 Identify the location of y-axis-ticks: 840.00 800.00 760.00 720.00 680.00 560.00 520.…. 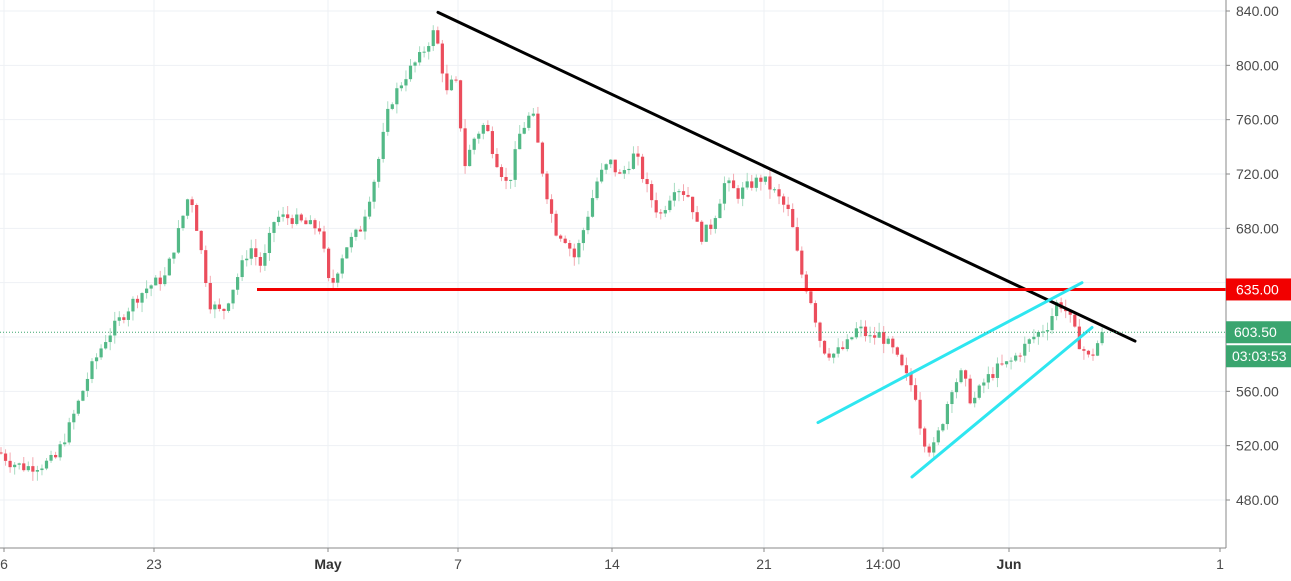
(1252, 255).